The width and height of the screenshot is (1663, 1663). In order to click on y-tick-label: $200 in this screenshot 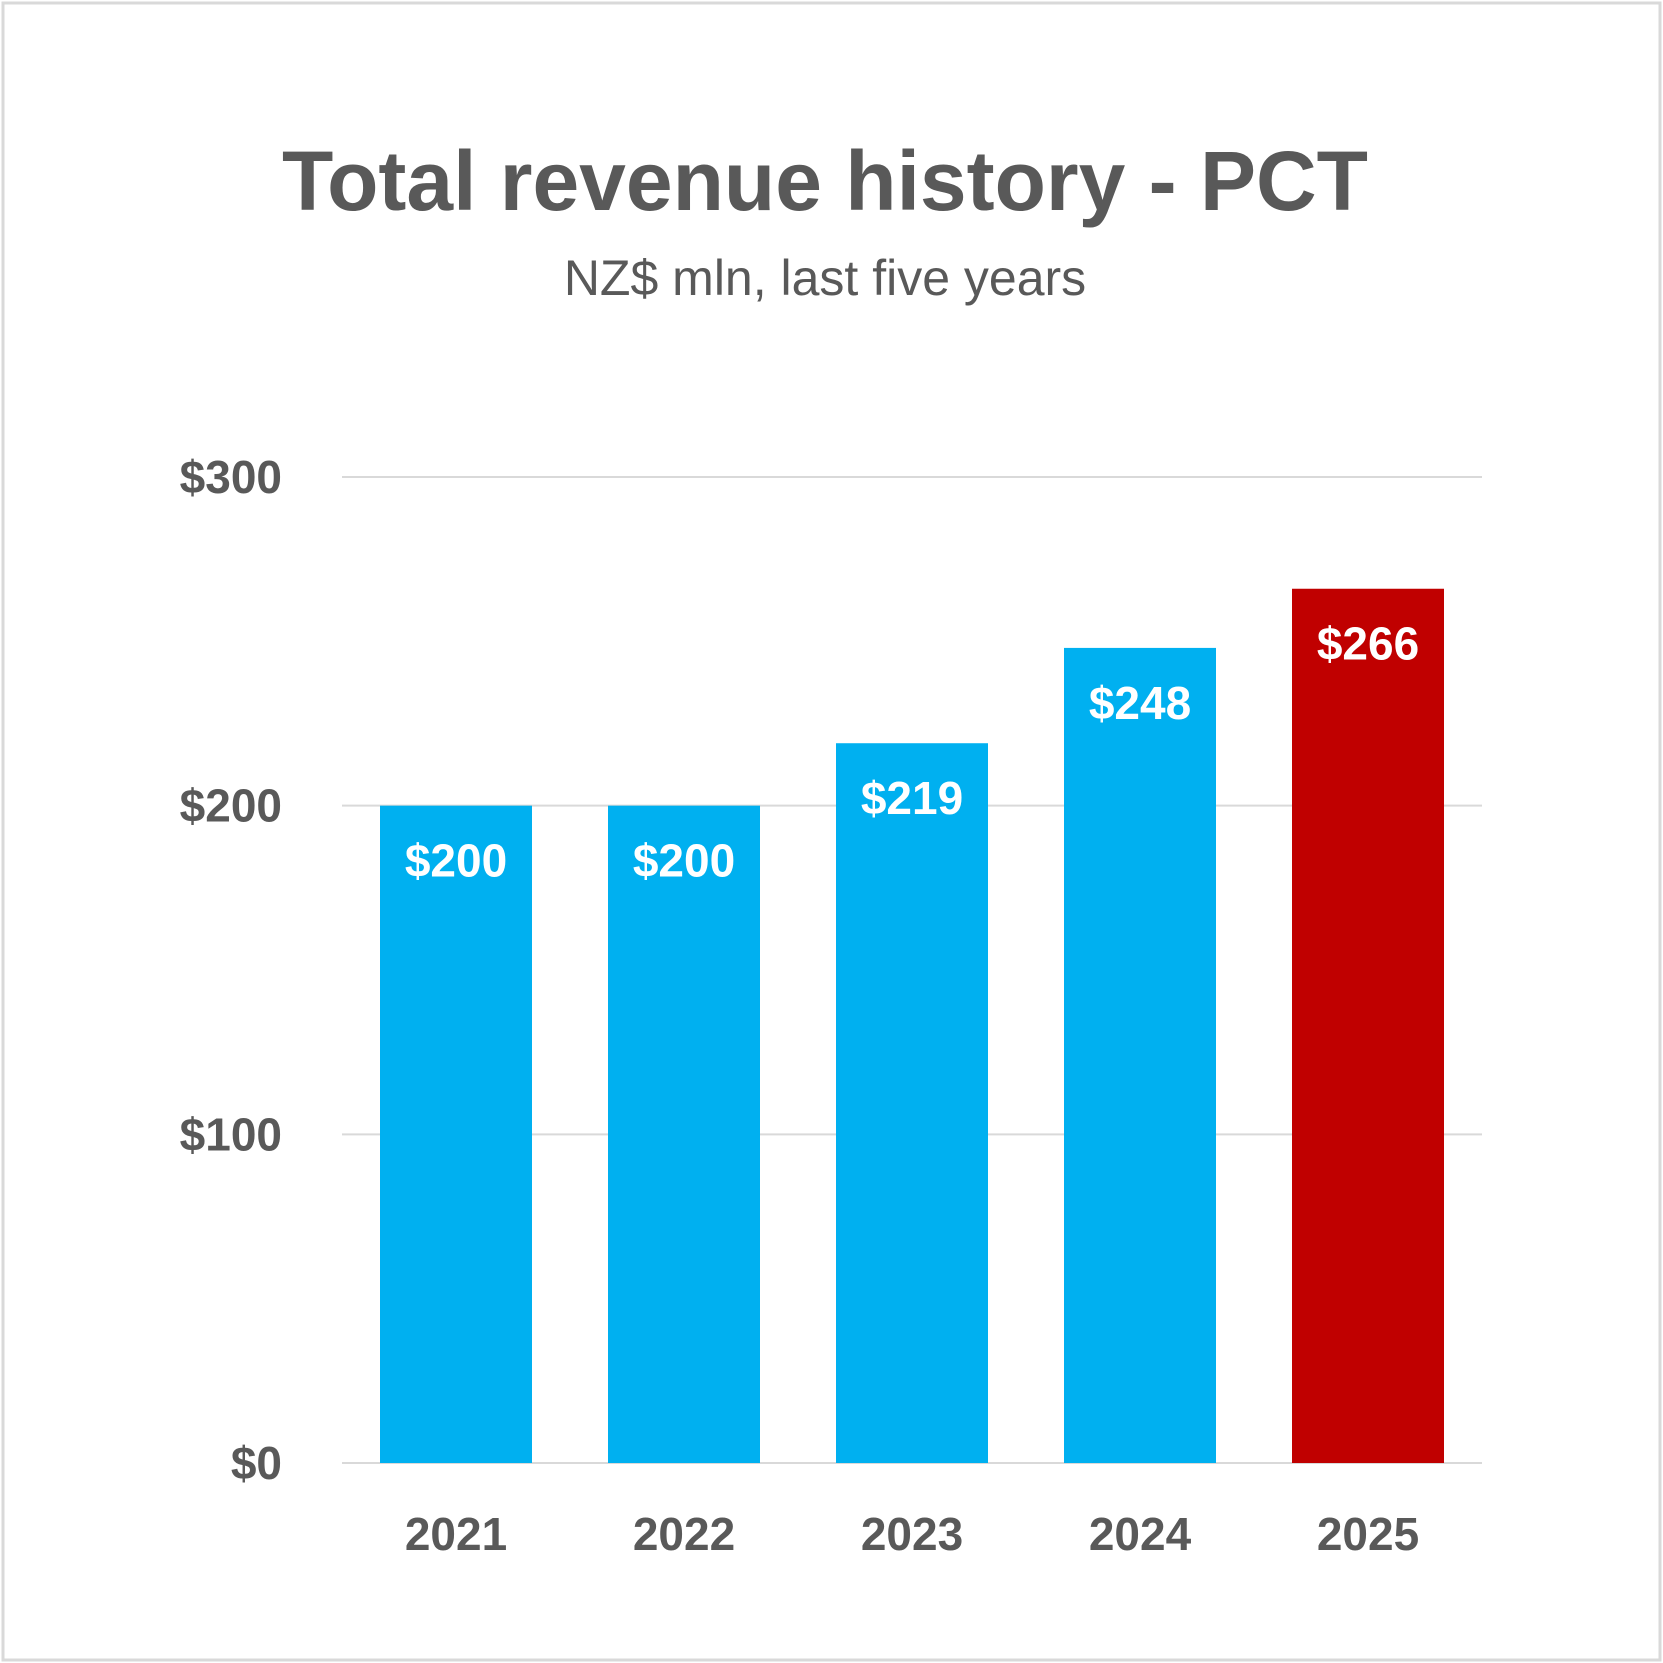, I will do `click(231, 806)`.